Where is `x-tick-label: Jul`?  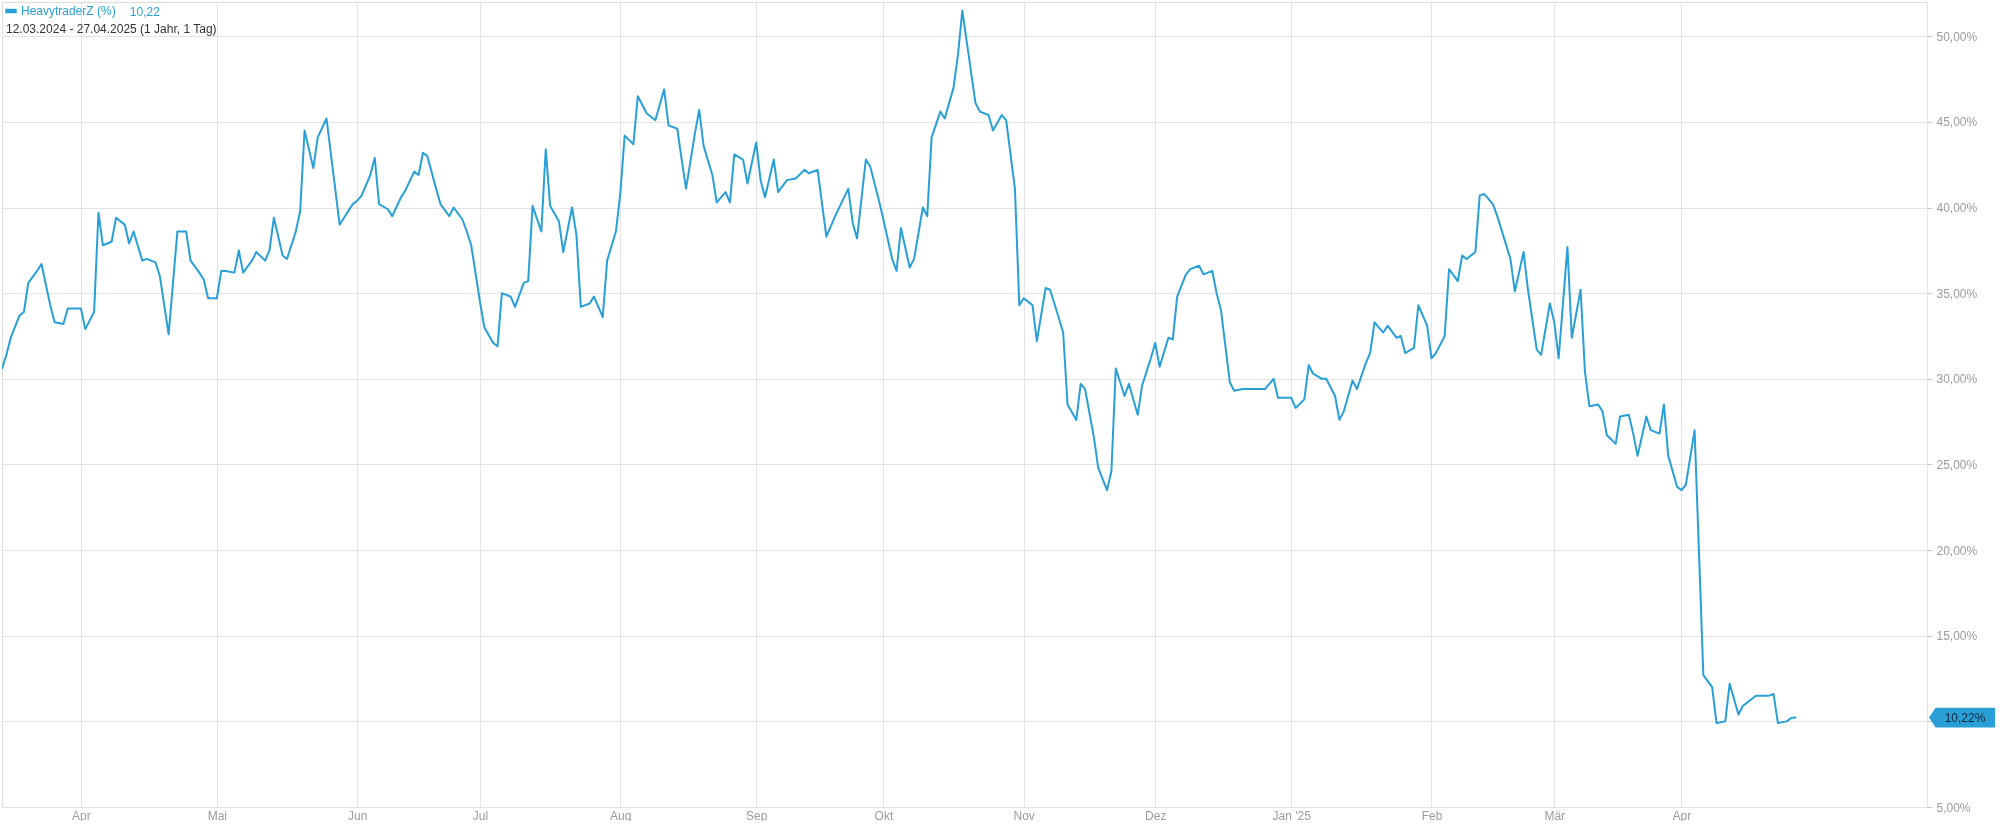
x-tick-label: Jul is located at coordinates (480, 815).